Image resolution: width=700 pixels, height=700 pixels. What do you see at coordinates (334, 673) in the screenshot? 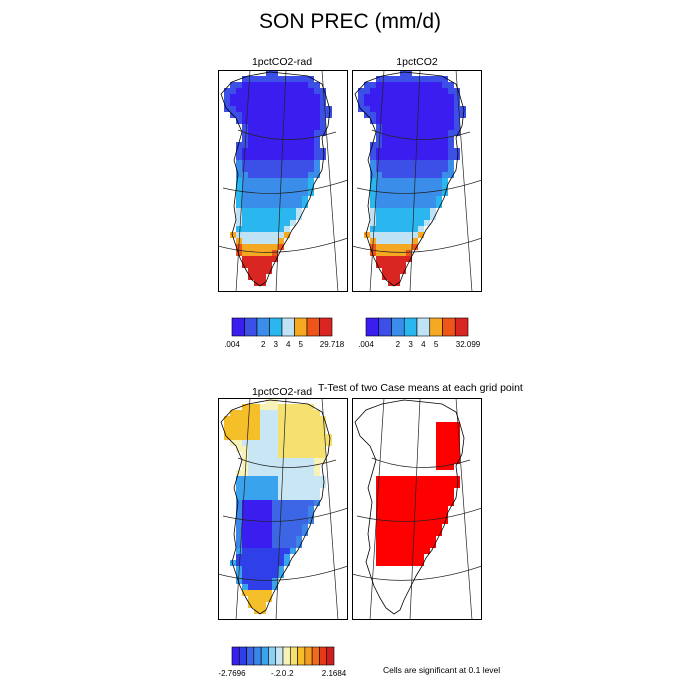
I see `colorbar-tick-label: 2.1684` at bounding box center [334, 673].